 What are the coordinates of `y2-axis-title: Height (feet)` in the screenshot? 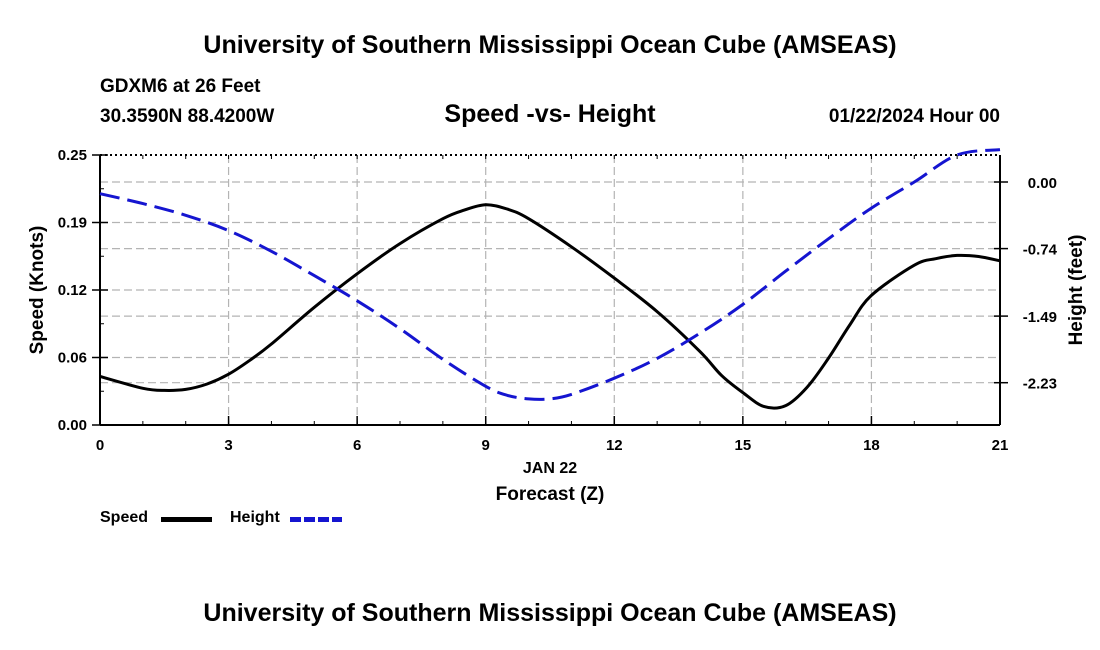 It's located at (1076, 290).